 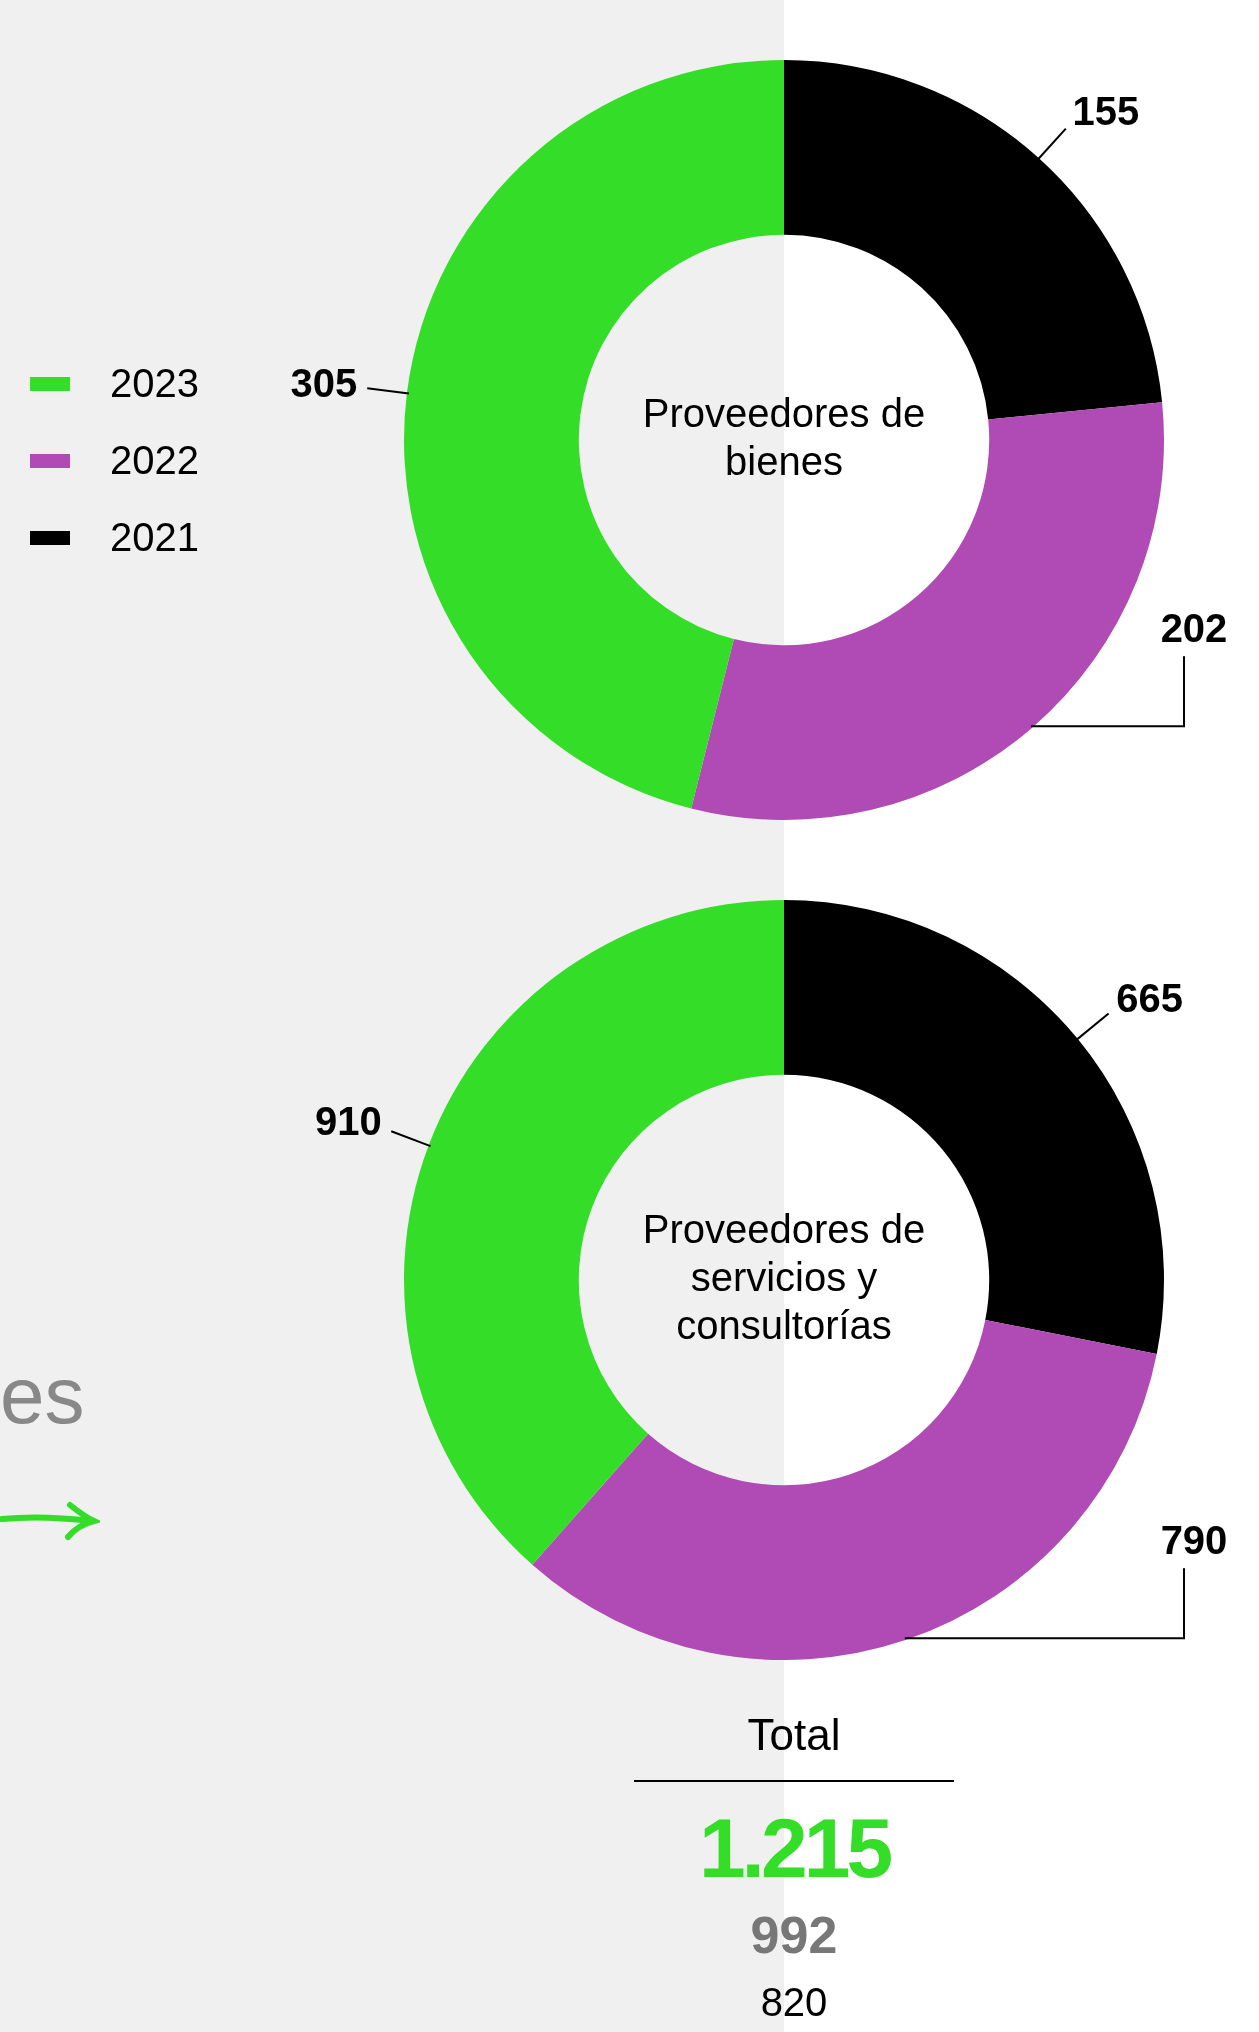 What do you see at coordinates (794, 1935) in the screenshot?
I see `text: 992` at bounding box center [794, 1935].